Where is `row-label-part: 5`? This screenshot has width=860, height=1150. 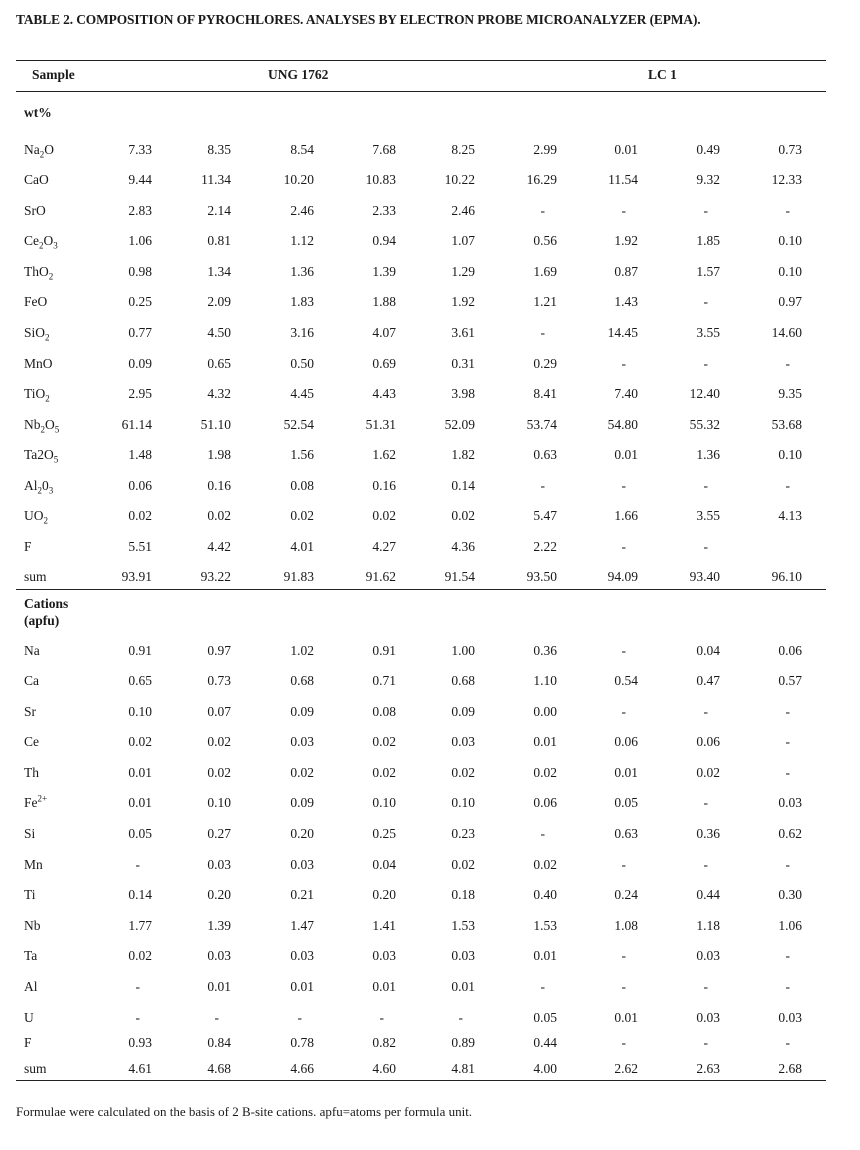 row-label-part: 5 is located at coordinates (56, 459).